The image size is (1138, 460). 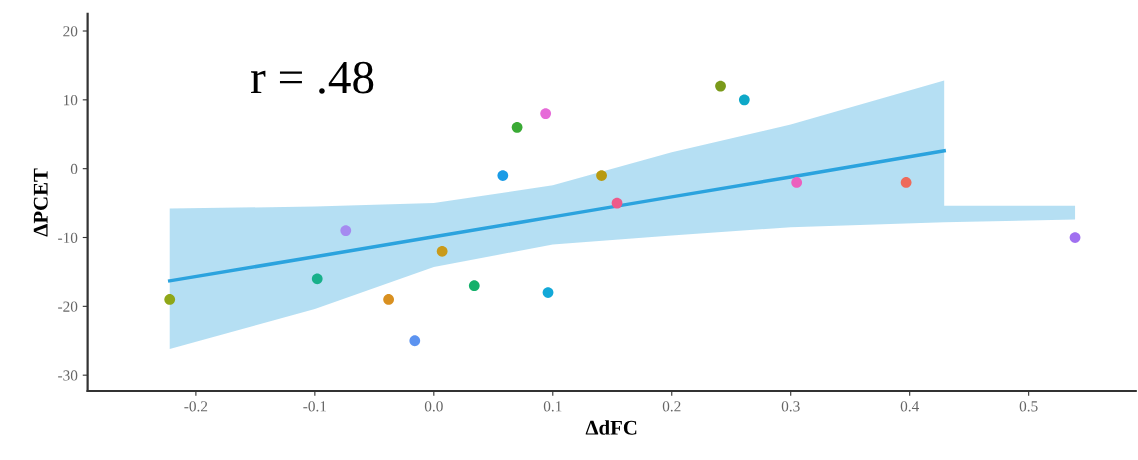 What do you see at coordinates (790, 406) in the screenshot?
I see `x-tick-label: 0.3` at bounding box center [790, 406].